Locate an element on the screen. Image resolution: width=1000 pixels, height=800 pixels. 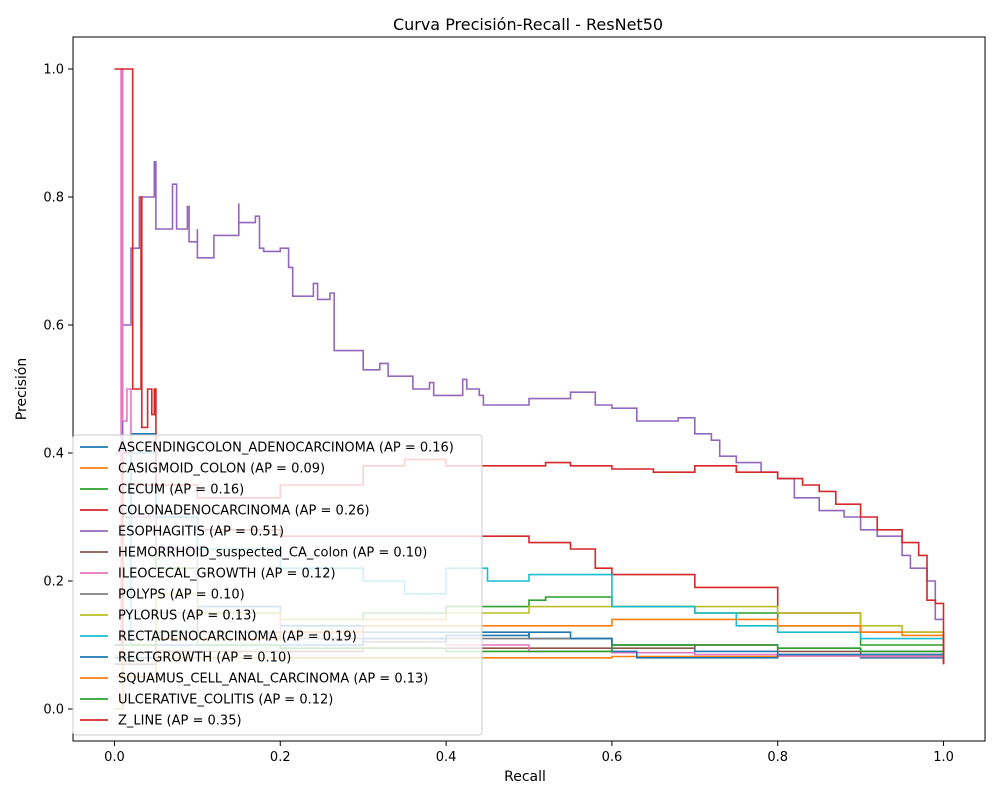
x-tick-label: 0.6 is located at coordinates (612, 757).